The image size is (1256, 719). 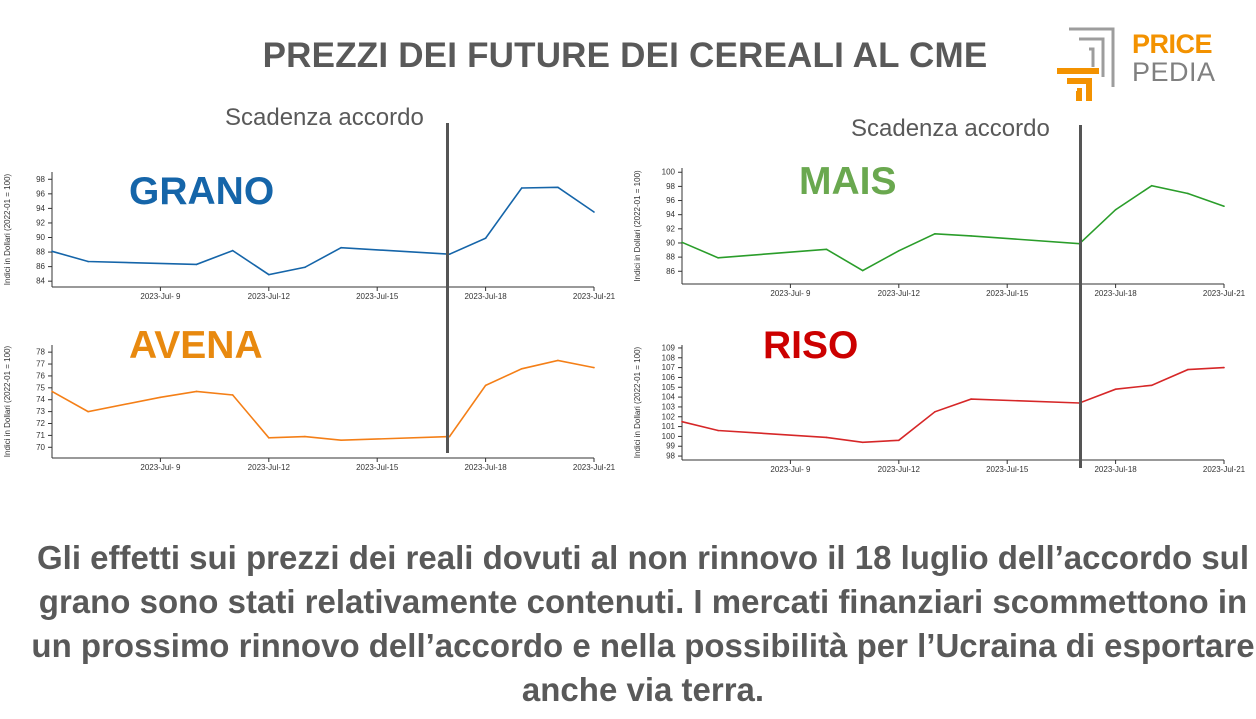 I want to click on label-mais: MAIS, so click(x=848, y=181).